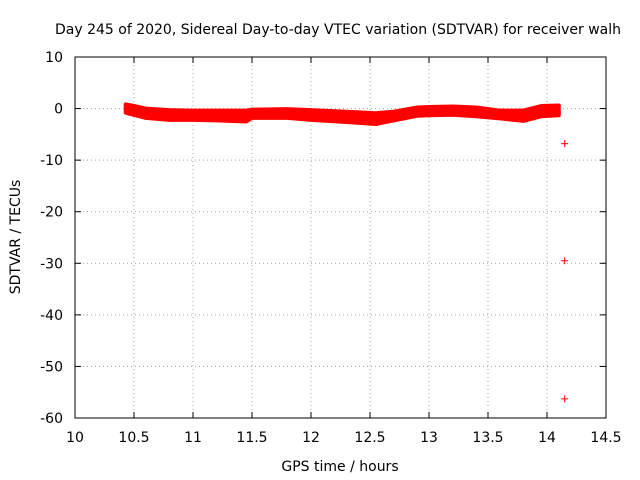 This screenshot has width=640, height=480. Describe the element at coordinates (51, 316) in the screenshot. I see `y-tick-label: -40` at that location.